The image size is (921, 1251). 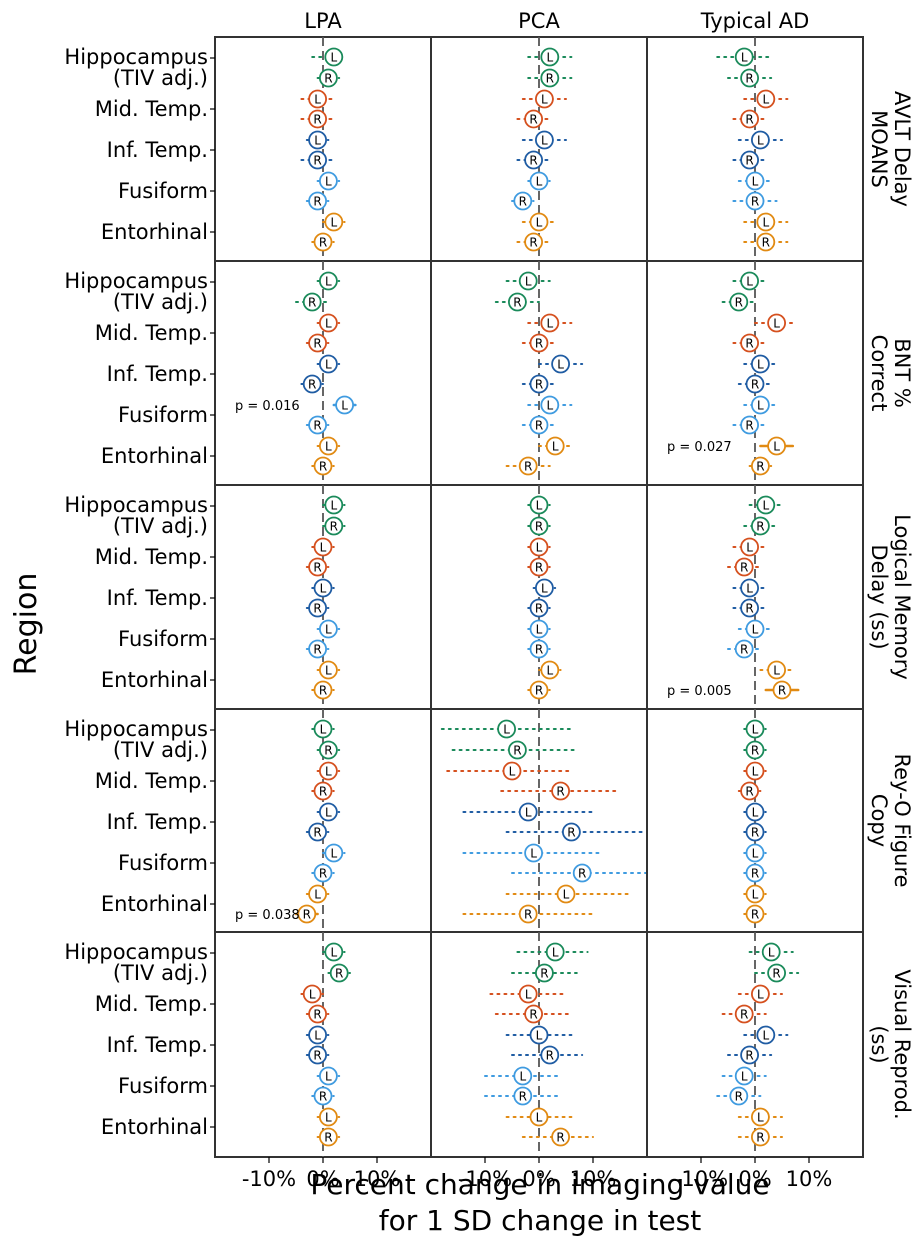 I want to click on row-title-bnt: BNT %Correct, so click(x=890, y=373).